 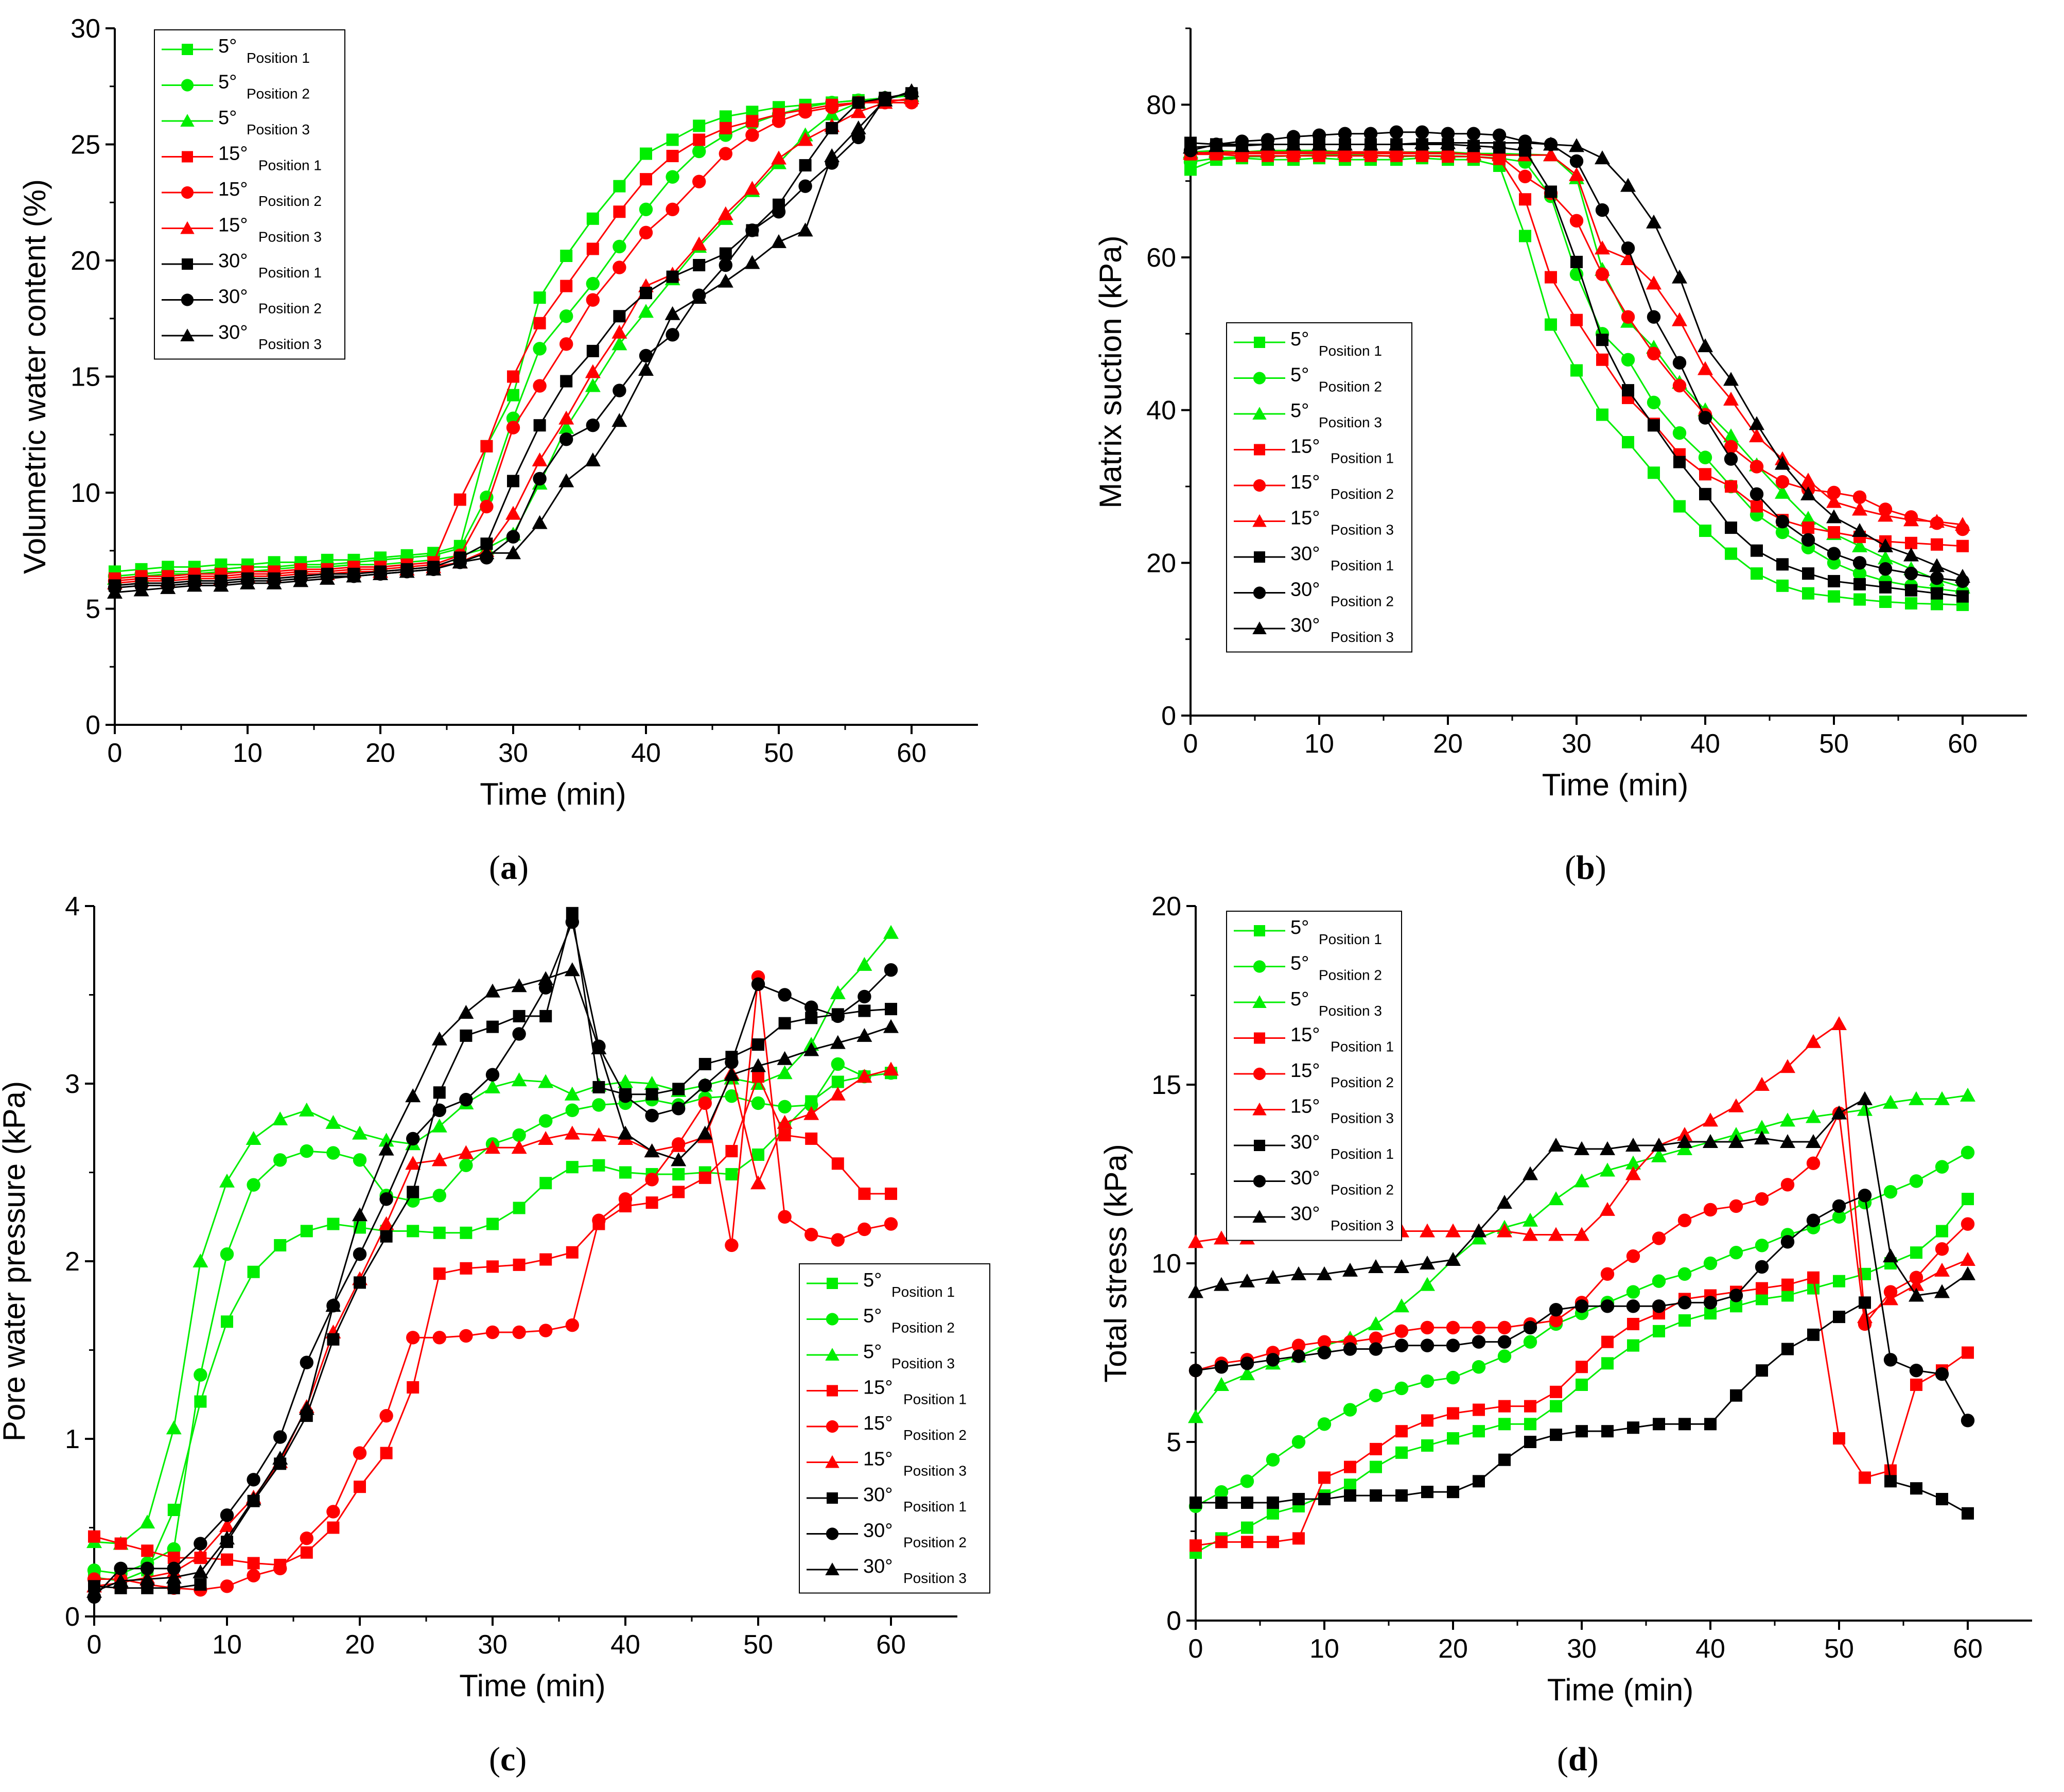 What do you see at coordinates (887, 1536) in the screenshot?
I see `legend-item-c: 30° Position 2` at bounding box center [887, 1536].